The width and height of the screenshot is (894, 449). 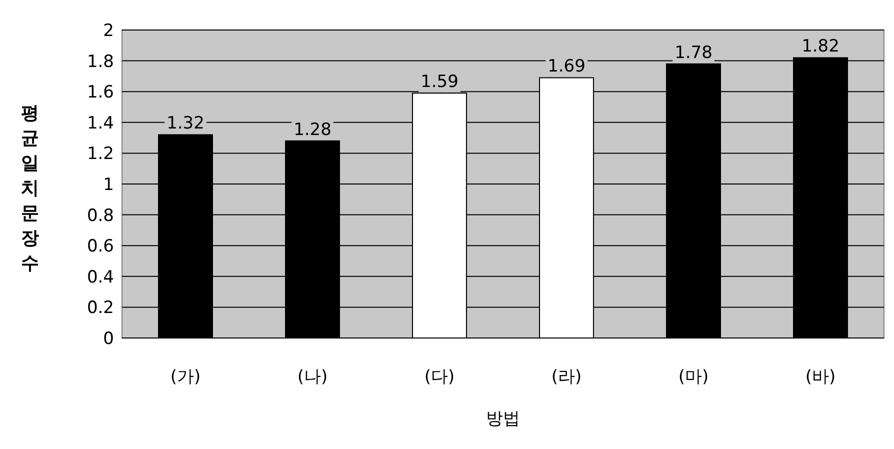 What do you see at coordinates (693, 52) in the screenshot?
I see `data-label: 1.78` at bounding box center [693, 52].